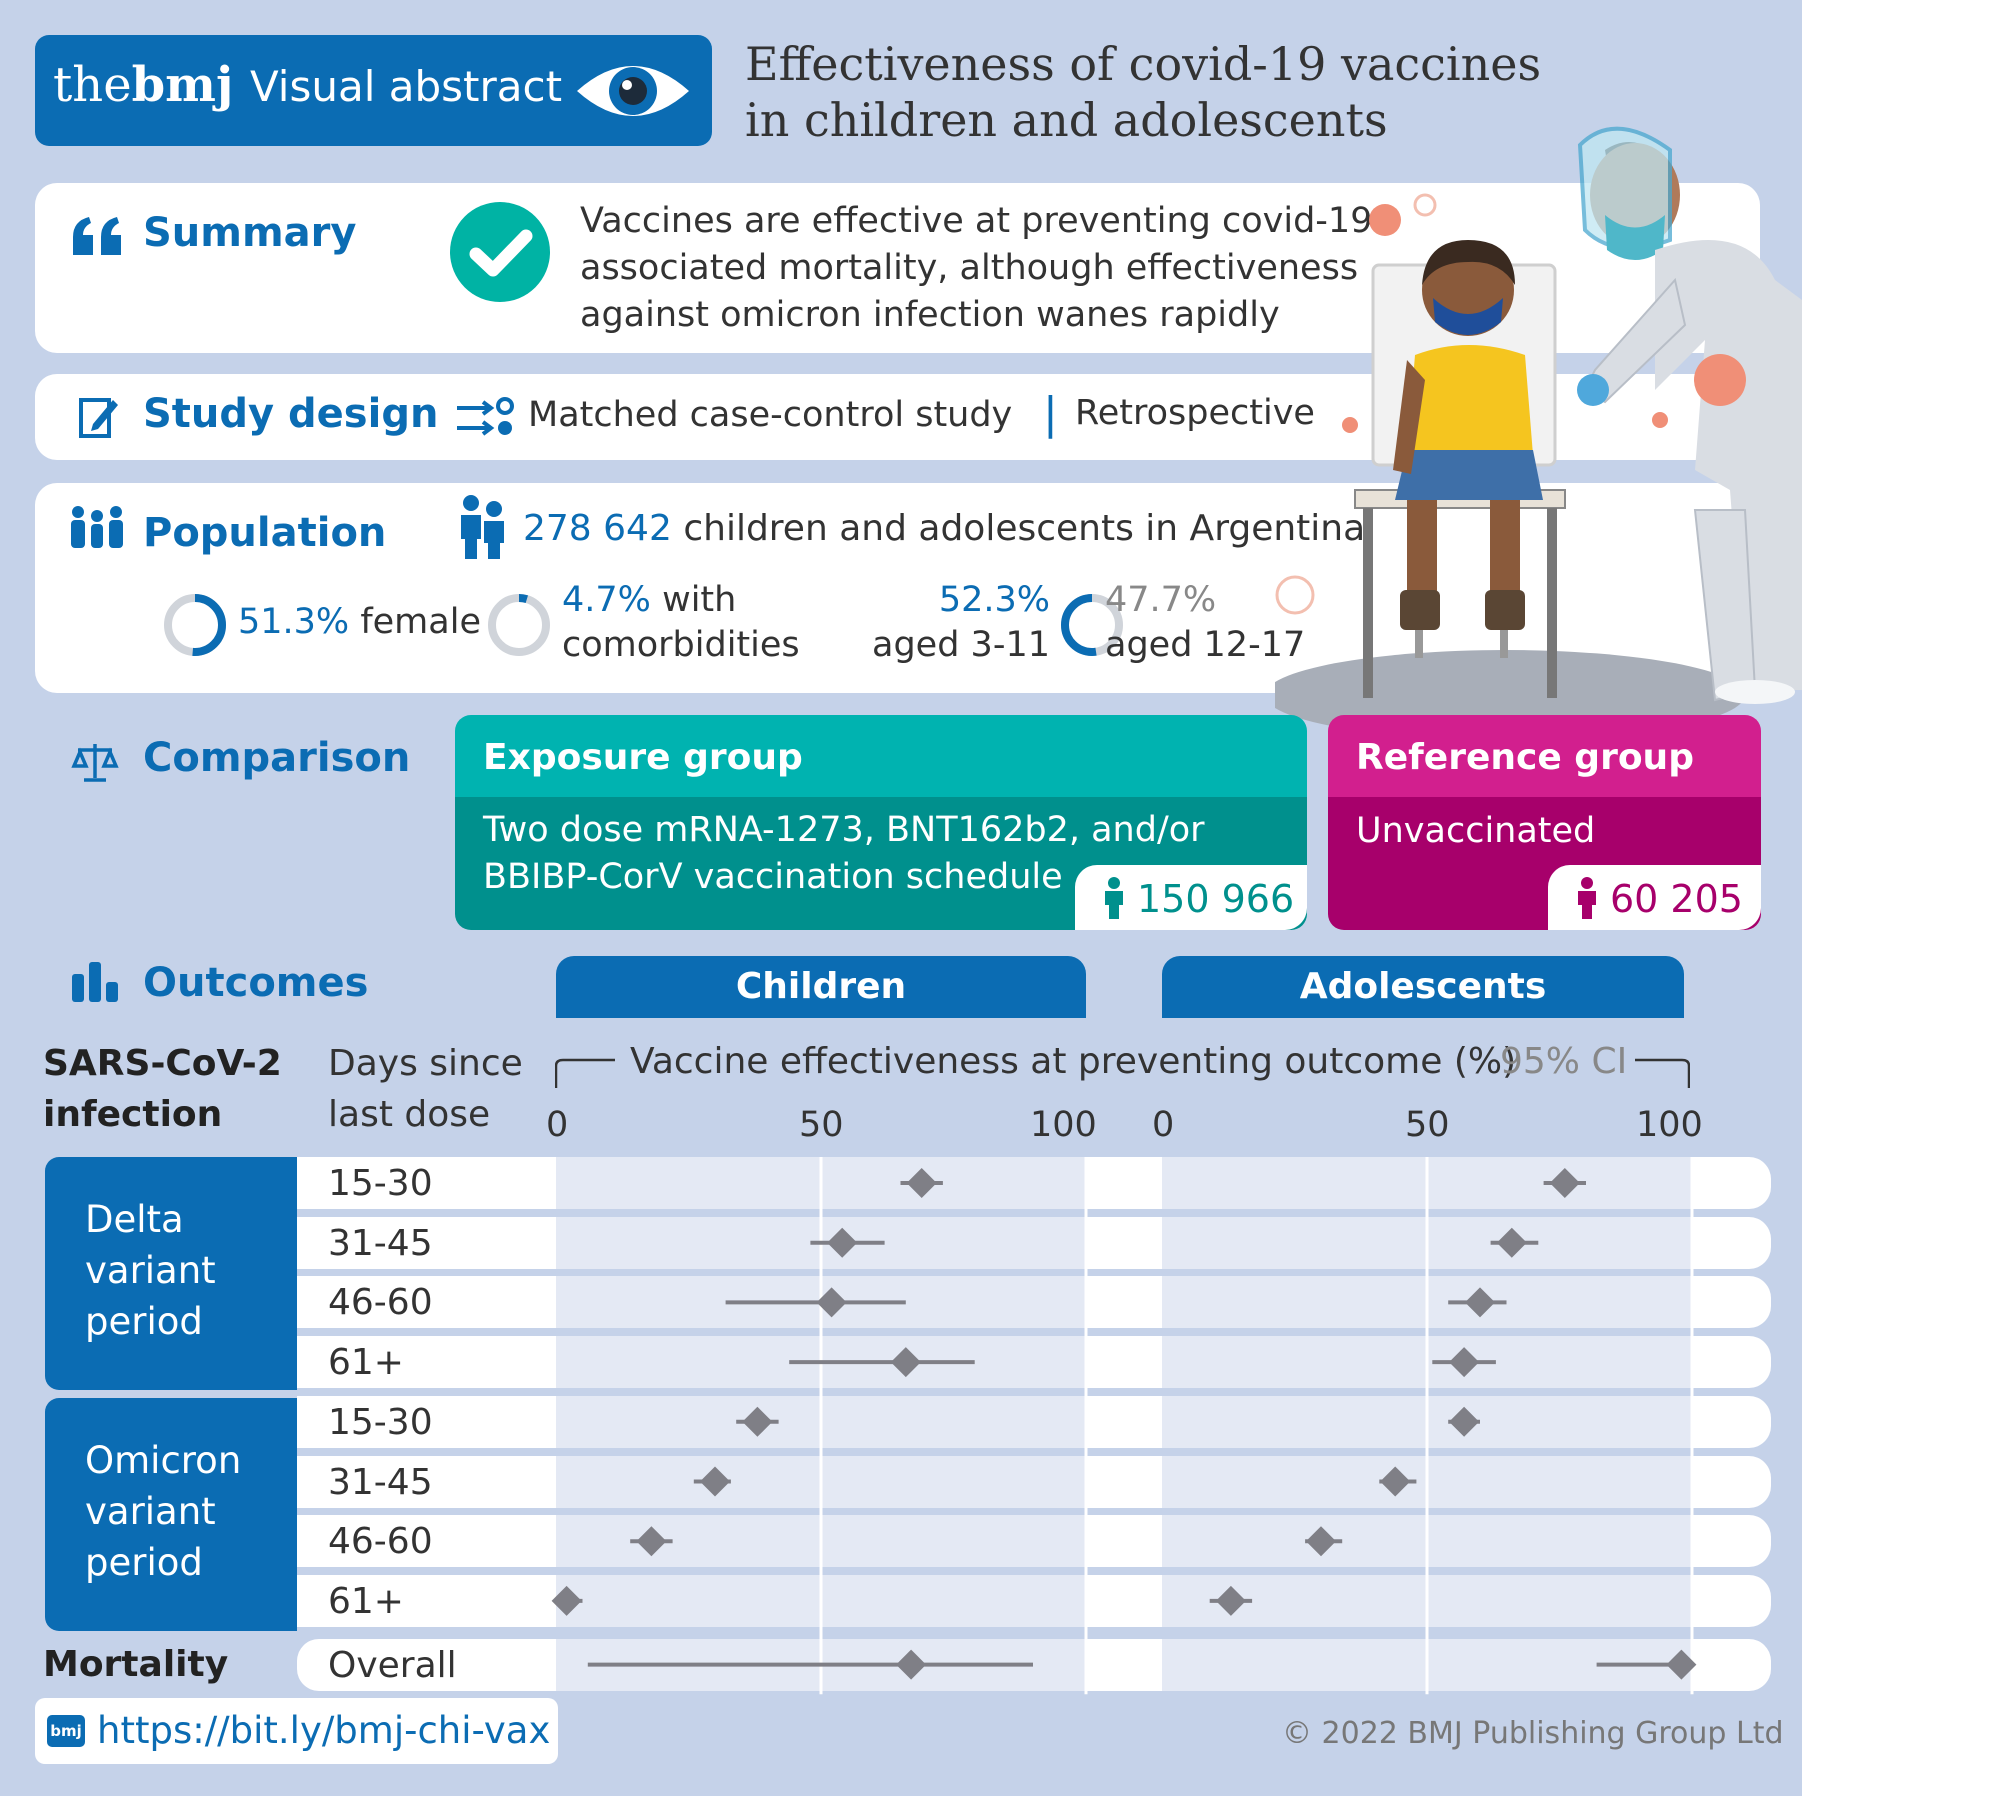 The height and width of the screenshot is (1796, 2000). I want to click on omicron-line-1: Omicron, so click(163, 1460).